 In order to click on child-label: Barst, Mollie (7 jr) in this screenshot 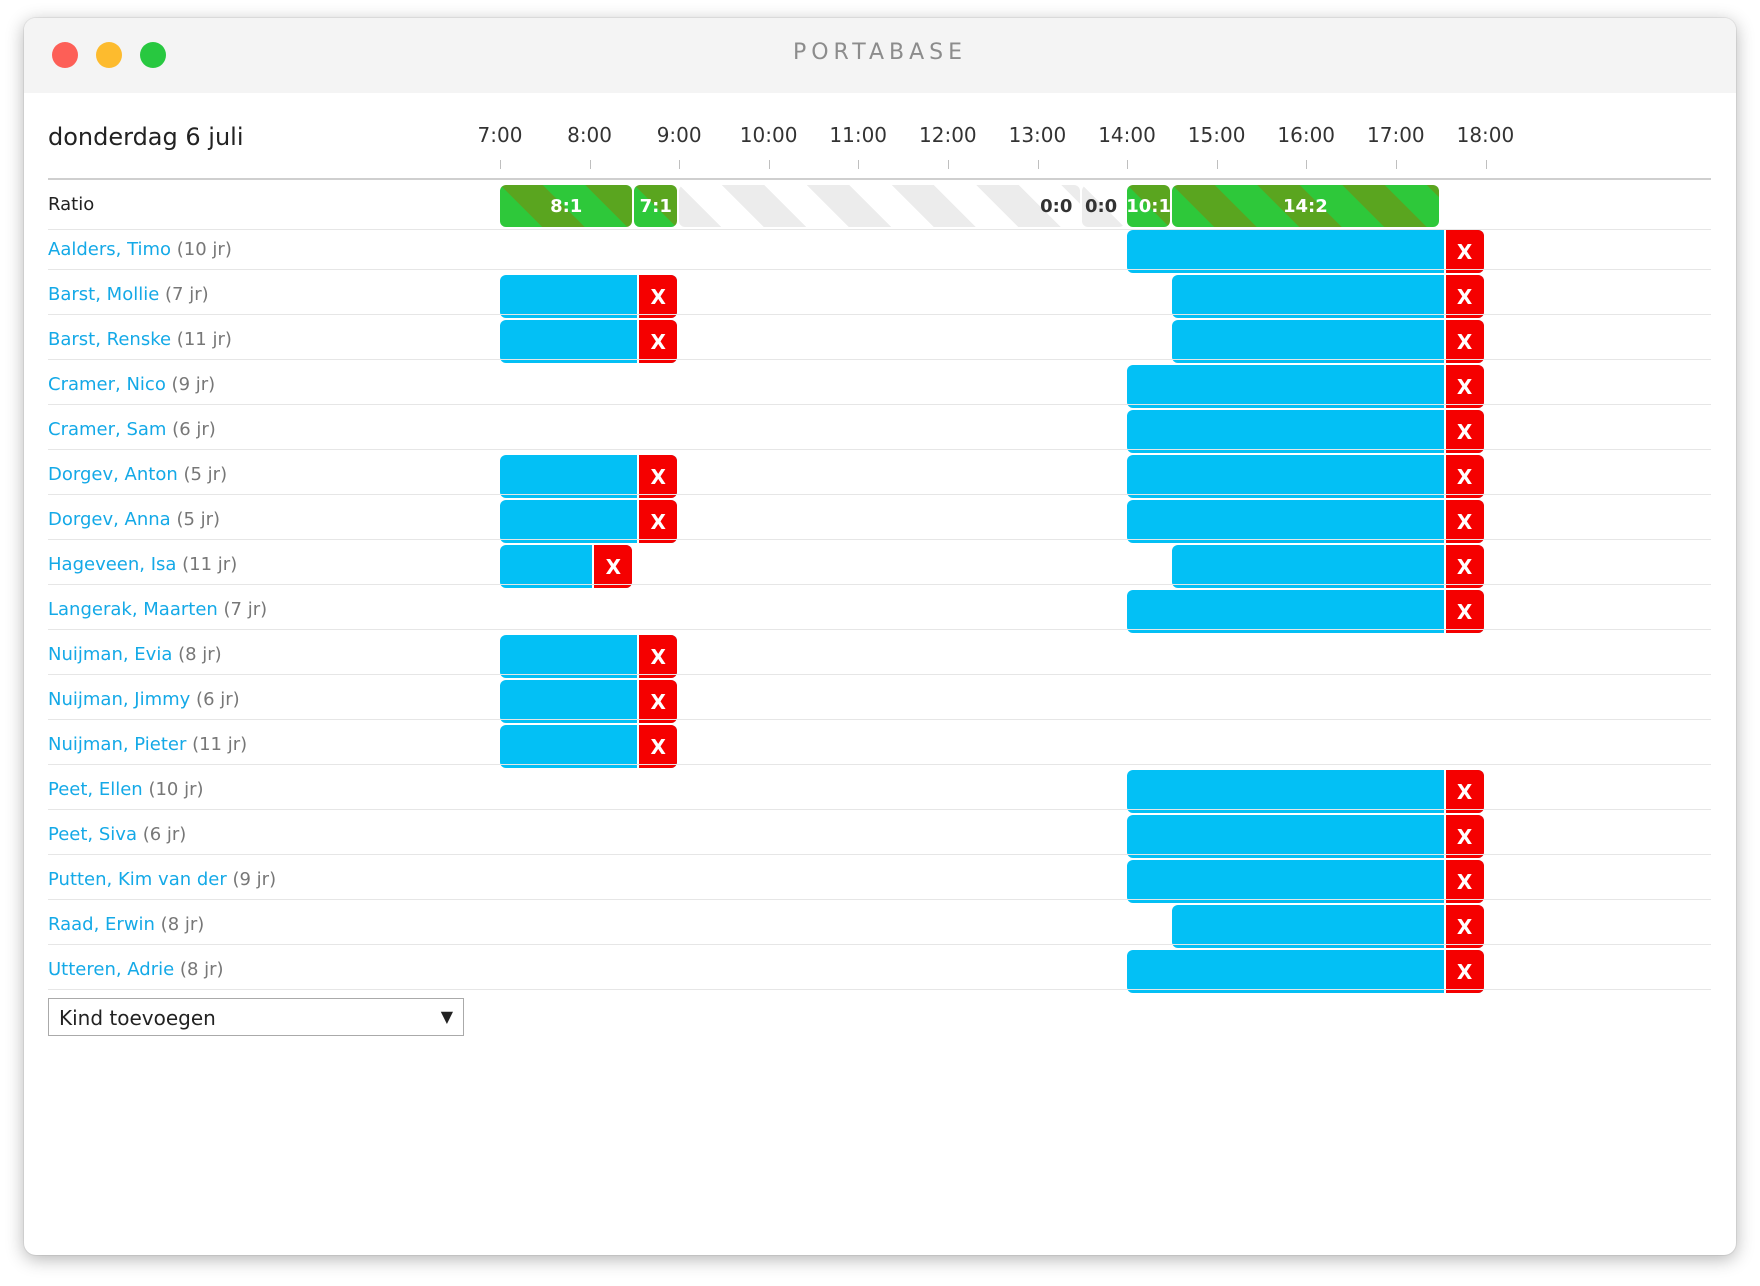, I will do `click(128, 294)`.